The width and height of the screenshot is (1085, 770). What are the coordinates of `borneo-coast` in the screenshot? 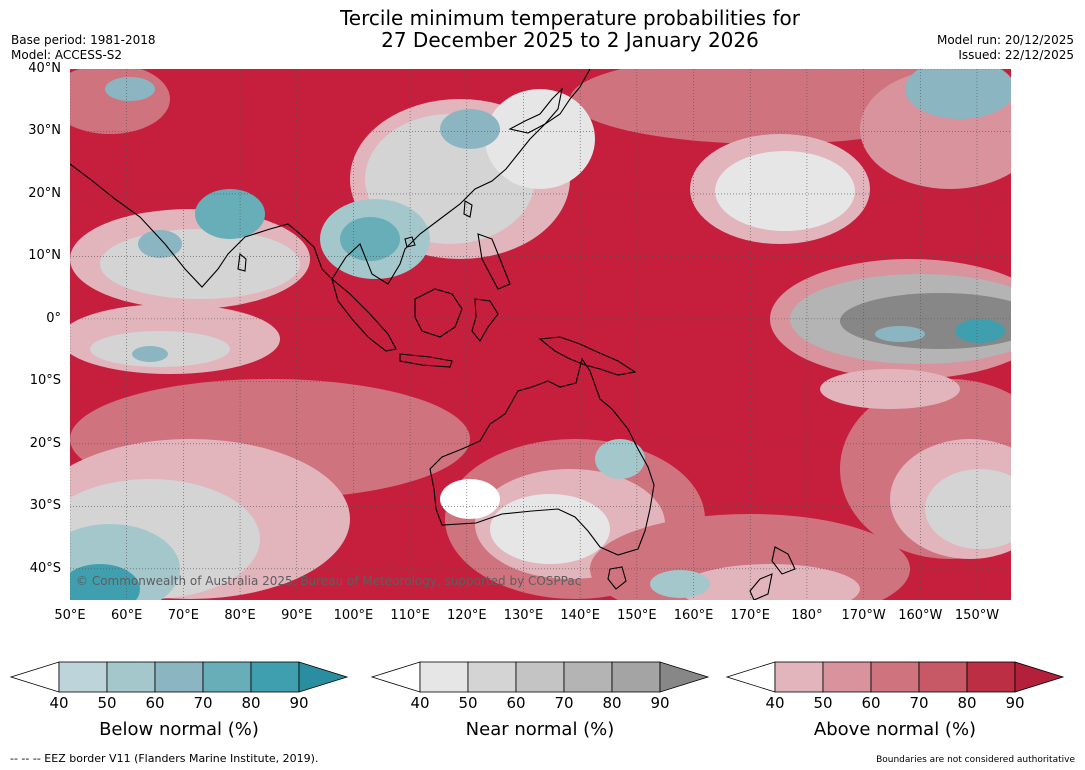 It's located at (438, 313).